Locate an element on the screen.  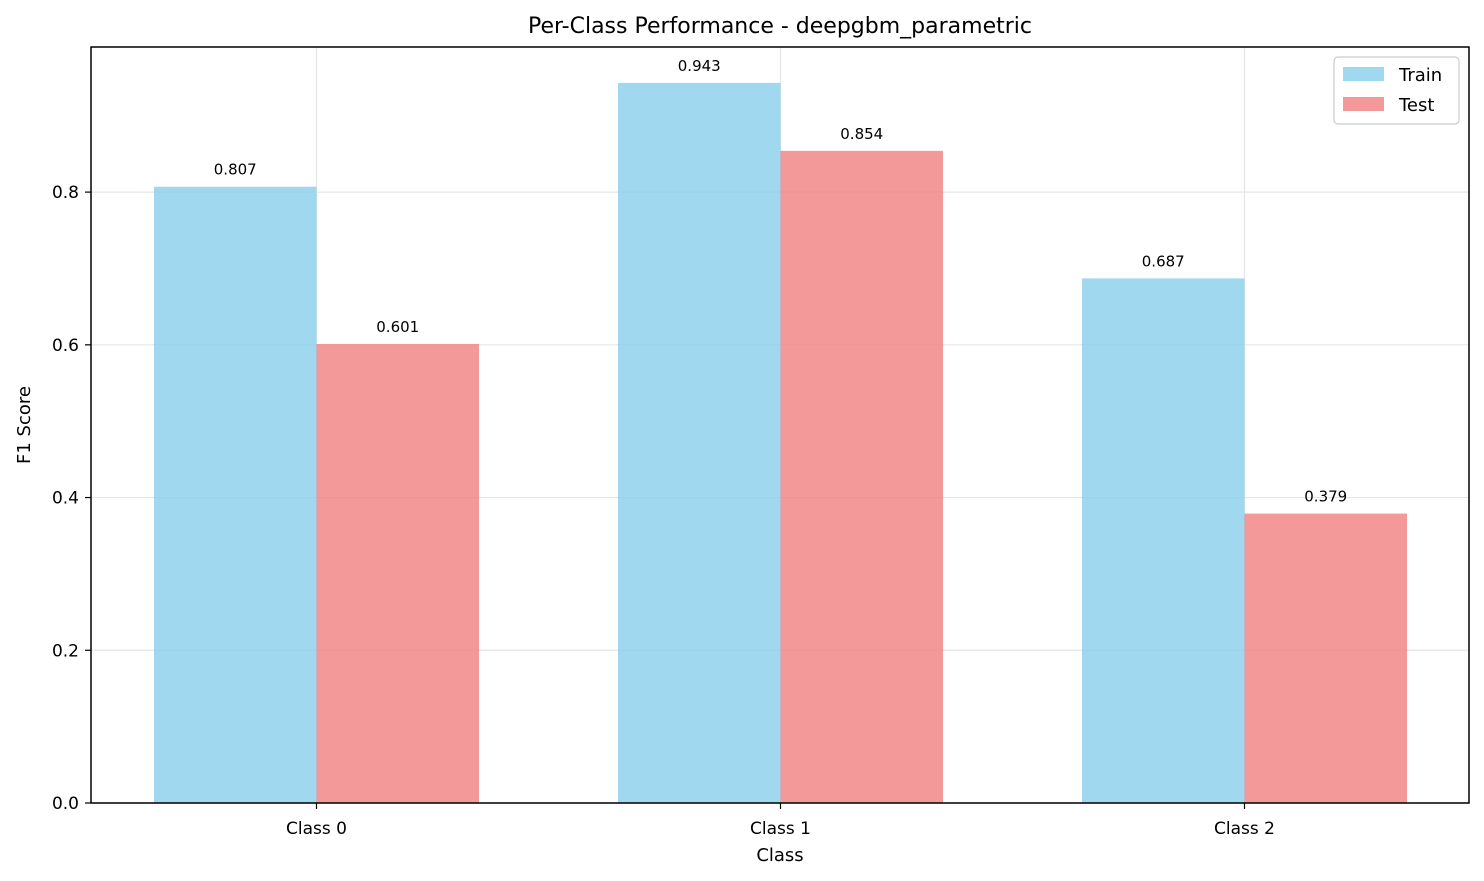
bar-value-label: 0.379 is located at coordinates (1325, 497).